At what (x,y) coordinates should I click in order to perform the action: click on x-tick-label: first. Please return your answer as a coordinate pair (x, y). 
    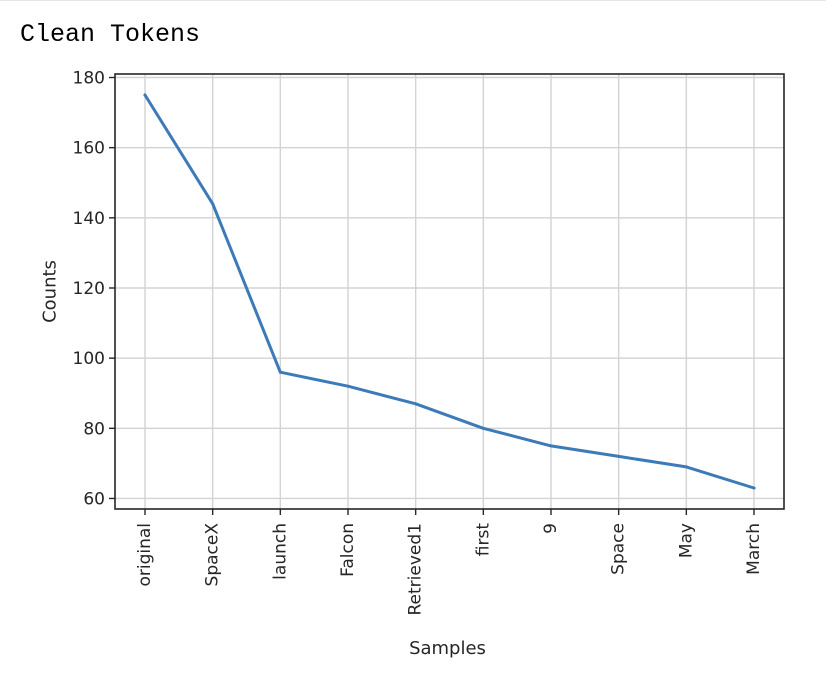
    Looking at the image, I should click on (483, 540).